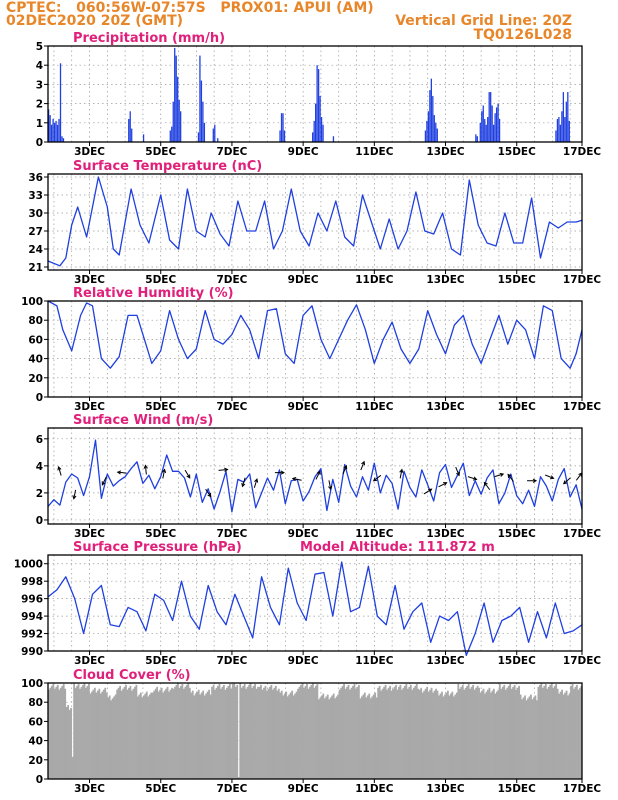 The height and width of the screenshot is (800, 618). Describe the element at coordinates (445, 789) in the screenshot. I see `x-tick-label: 13DEC` at that location.